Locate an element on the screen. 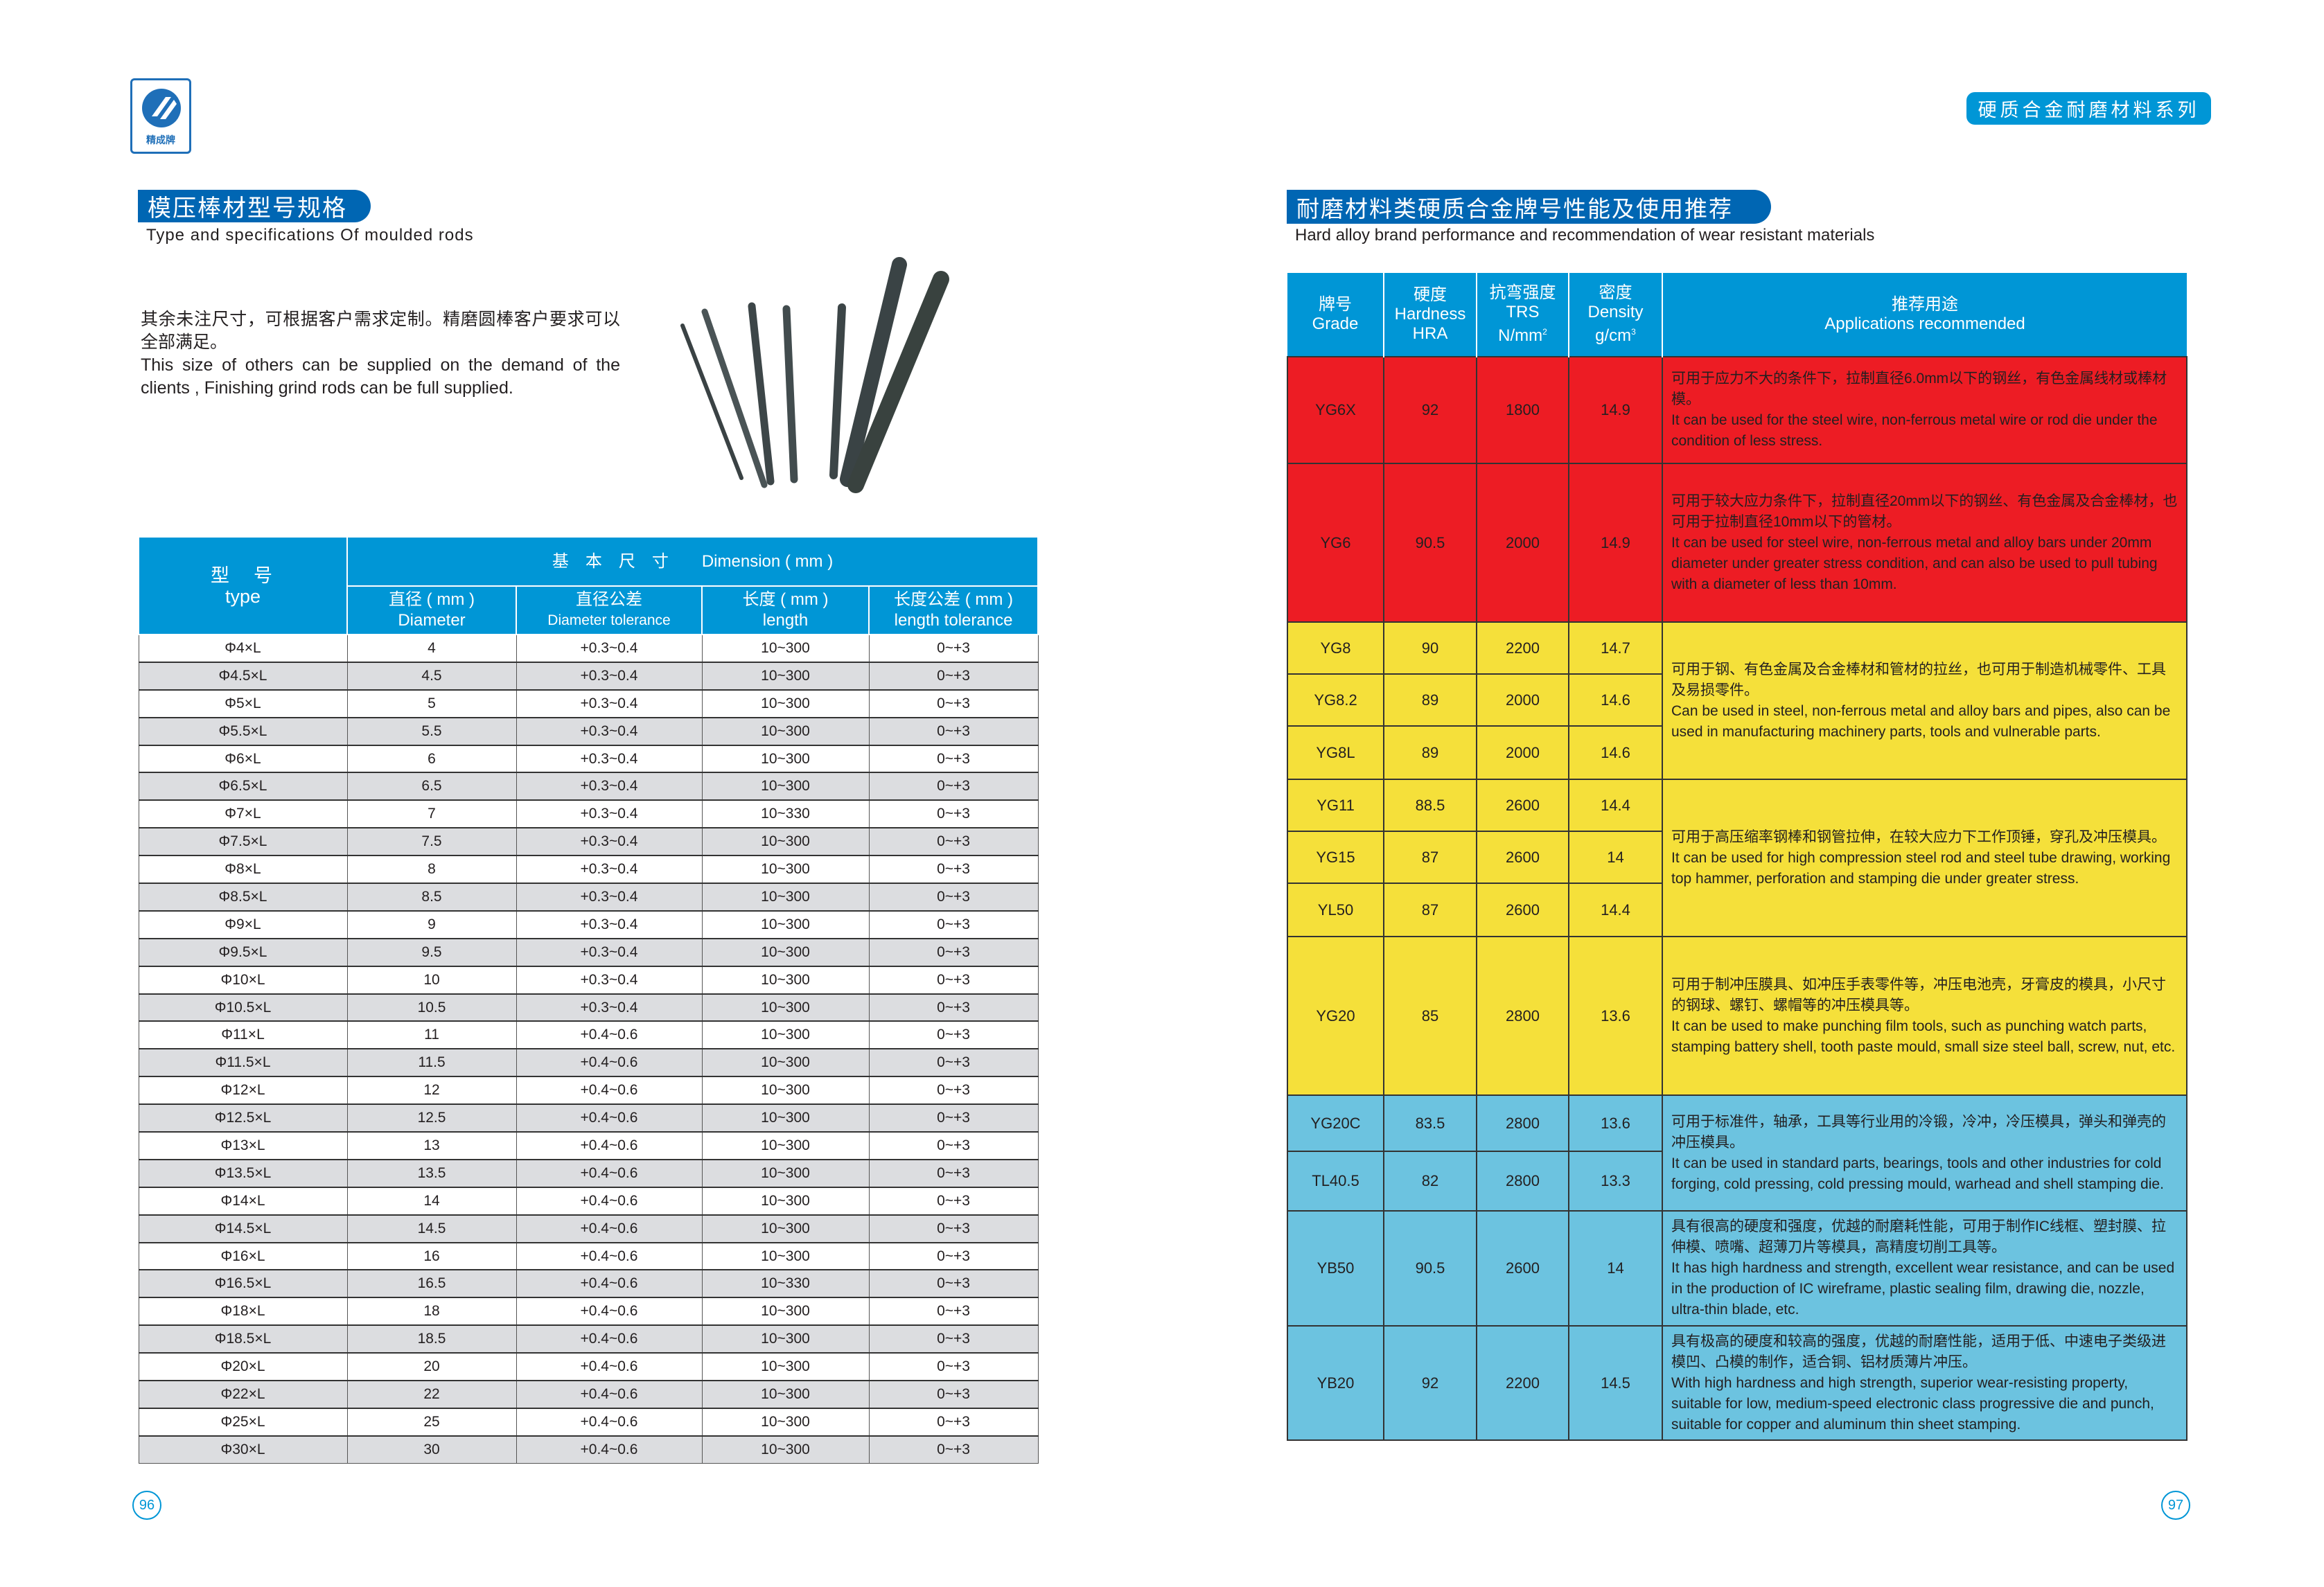  left-section-title: 模压棒材型号规格 is located at coordinates (254, 206).